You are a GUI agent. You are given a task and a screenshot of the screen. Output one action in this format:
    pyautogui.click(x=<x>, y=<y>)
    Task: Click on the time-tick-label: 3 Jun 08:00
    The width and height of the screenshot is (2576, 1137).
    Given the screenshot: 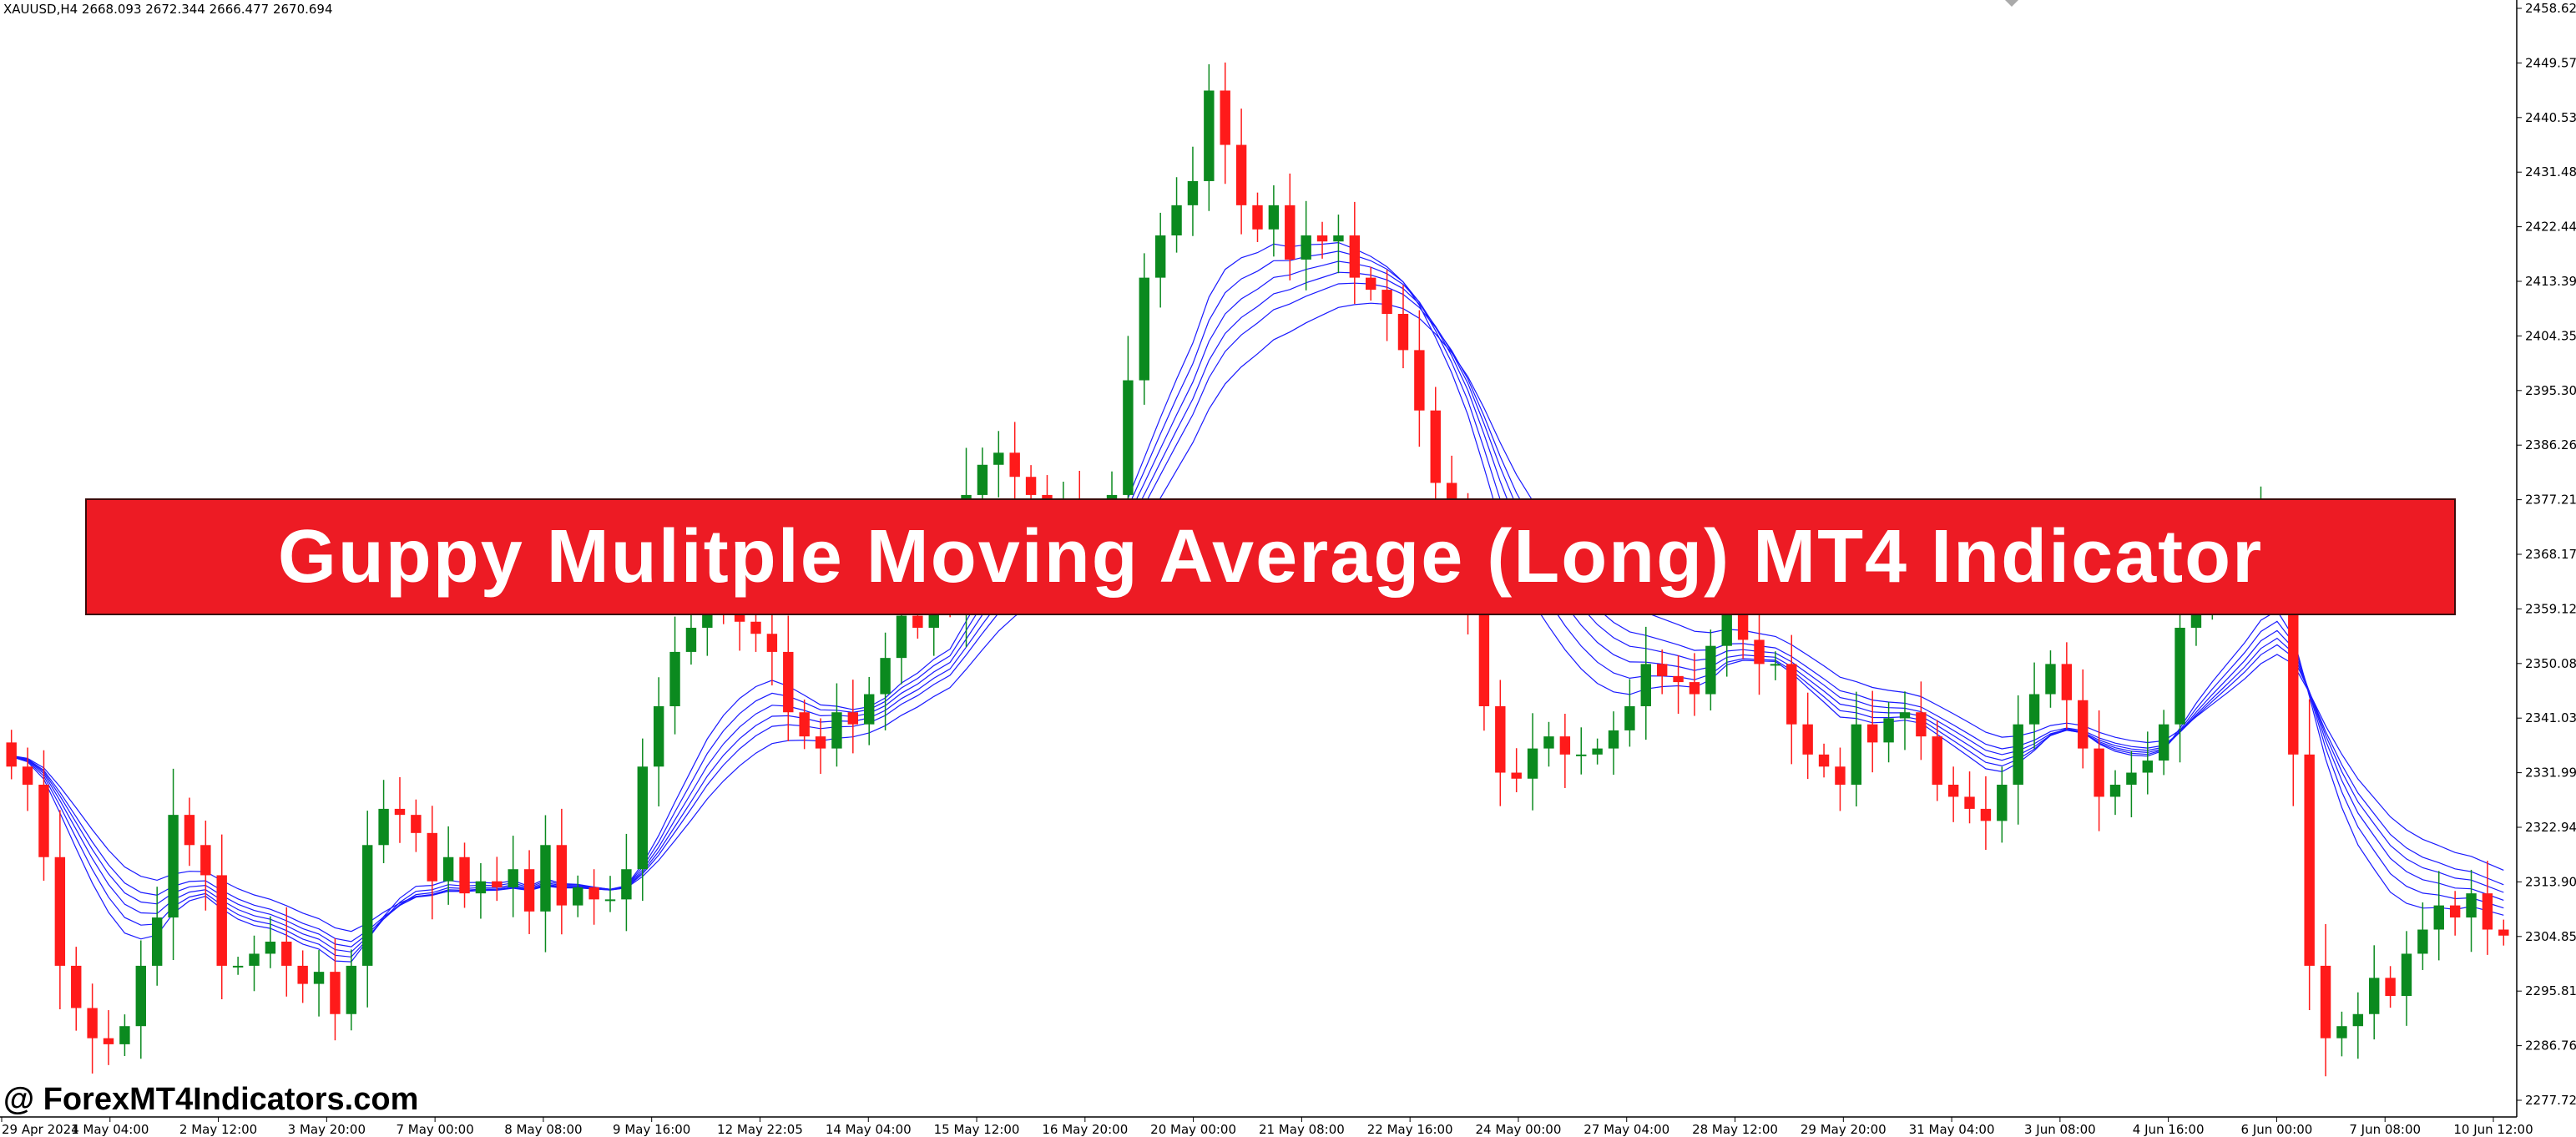 What is the action you would take?
    pyautogui.click(x=2060, y=1129)
    